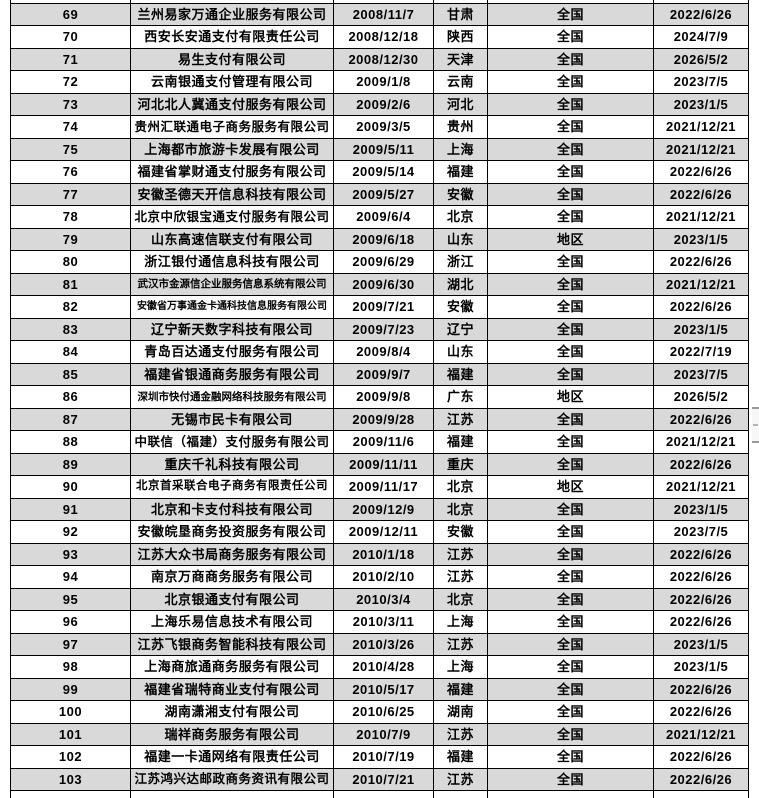 The image size is (759, 798). I want to click on cell-company-name: 安徽省万事通金卡通科技信息服务有限公司, so click(232, 307).